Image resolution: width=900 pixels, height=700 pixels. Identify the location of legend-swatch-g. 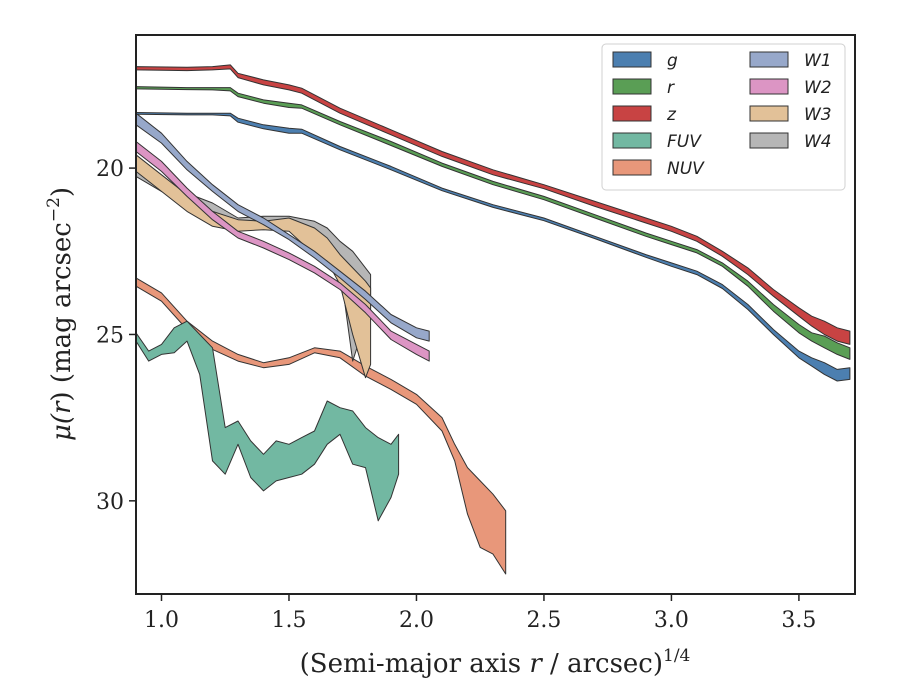
(632, 59).